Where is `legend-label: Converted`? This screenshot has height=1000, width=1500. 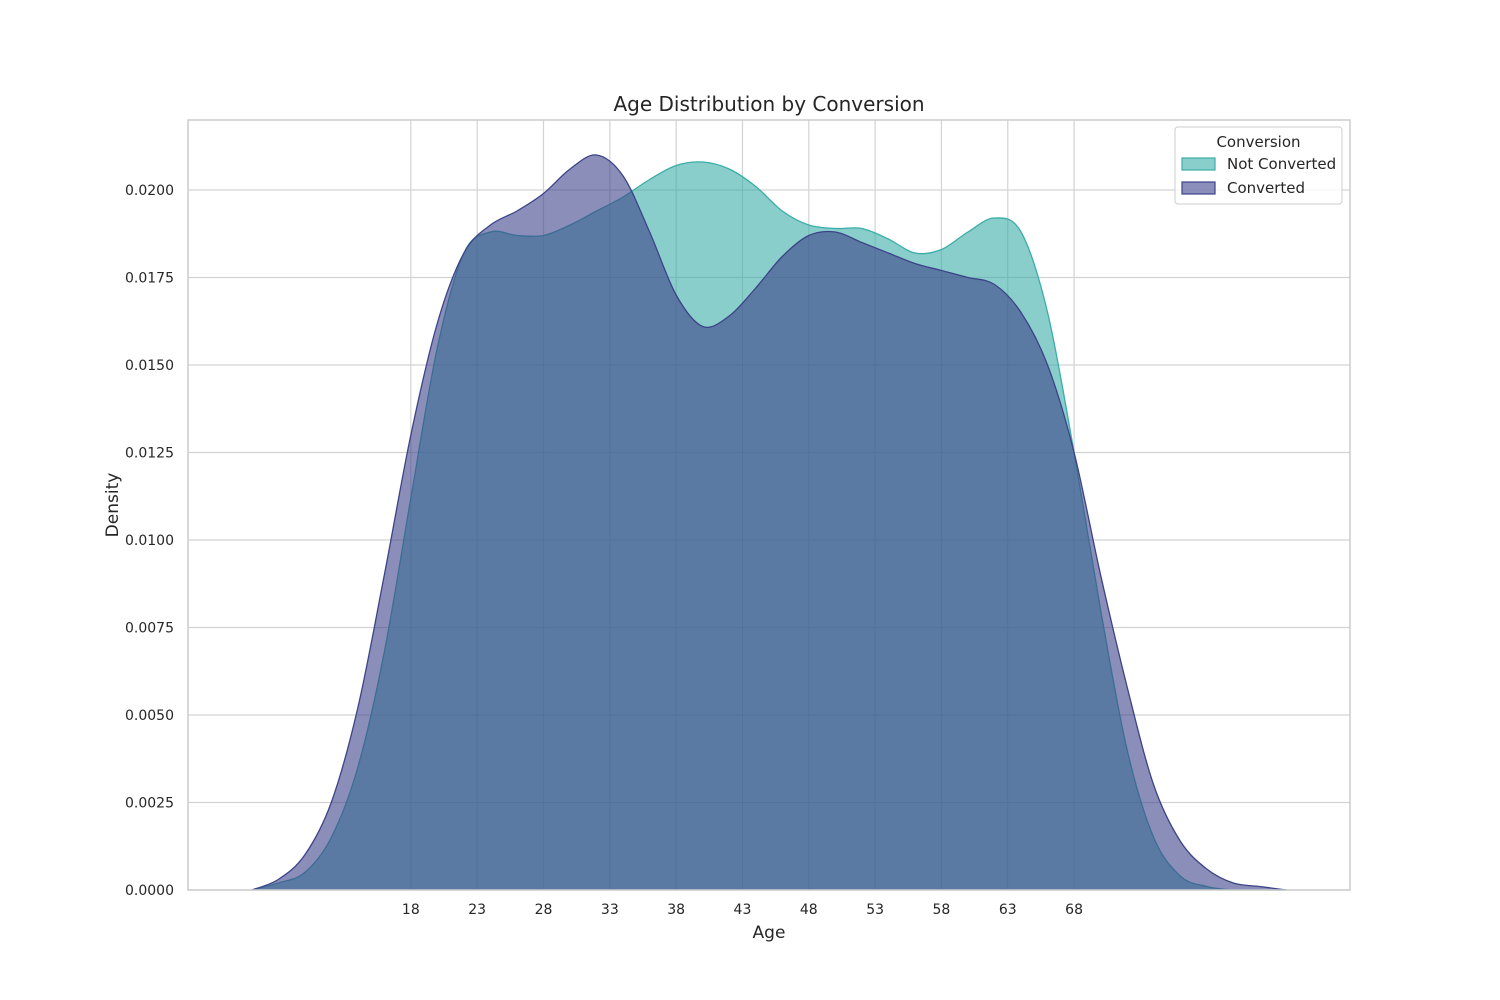 legend-label: Converted is located at coordinates (1266, 188).